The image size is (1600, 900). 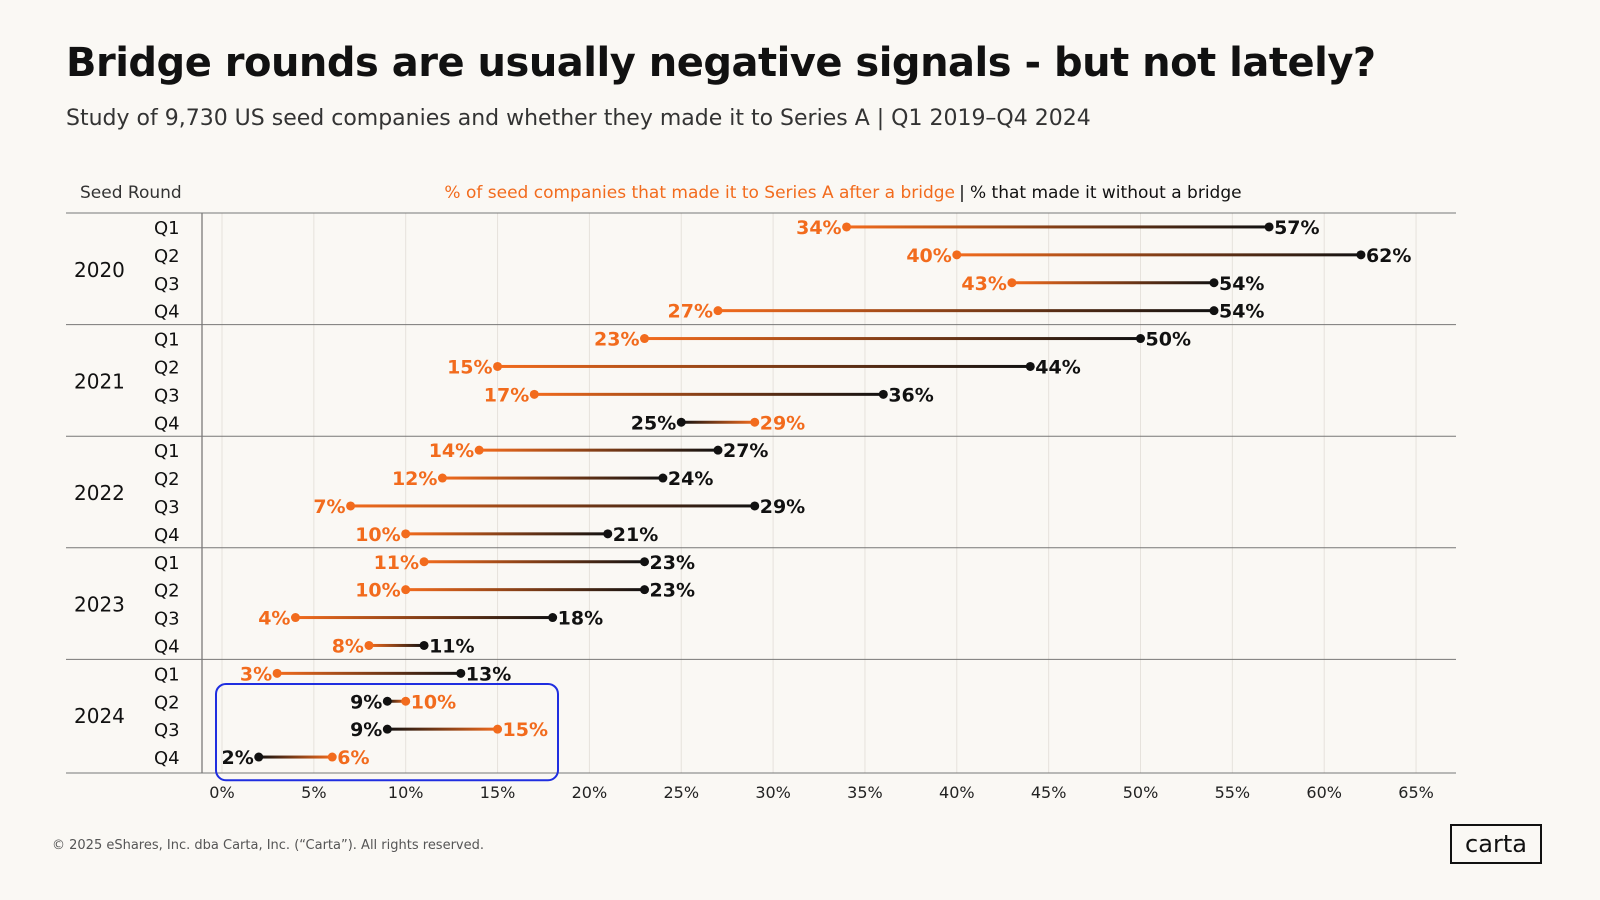 What do you see at coordinates (635, 535) in the screenshot?
I see `no-bridge-value-label: 21%` at bounding box center [635, 535].